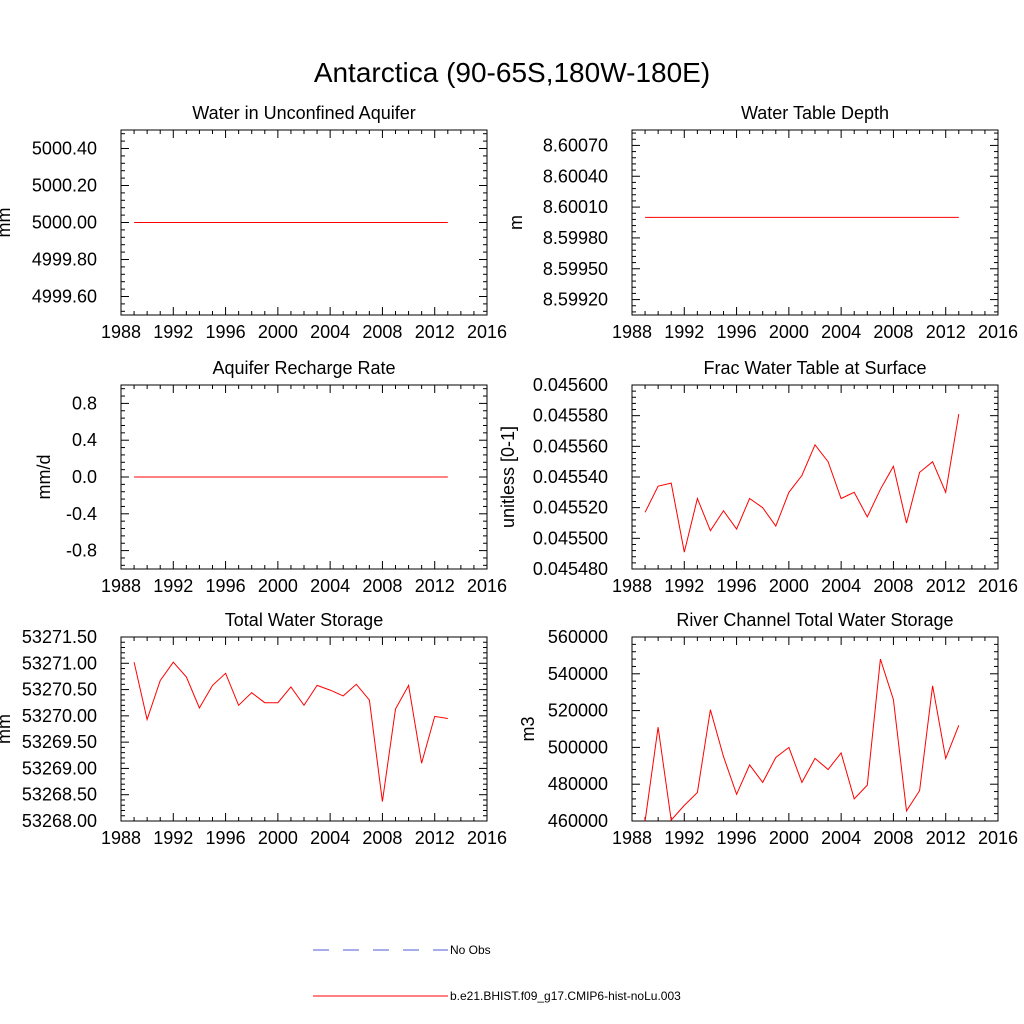 The height and width of the screenshot is (1024, 1024). I want to click on y-tick-label: 53268.50, so click(59, 795).